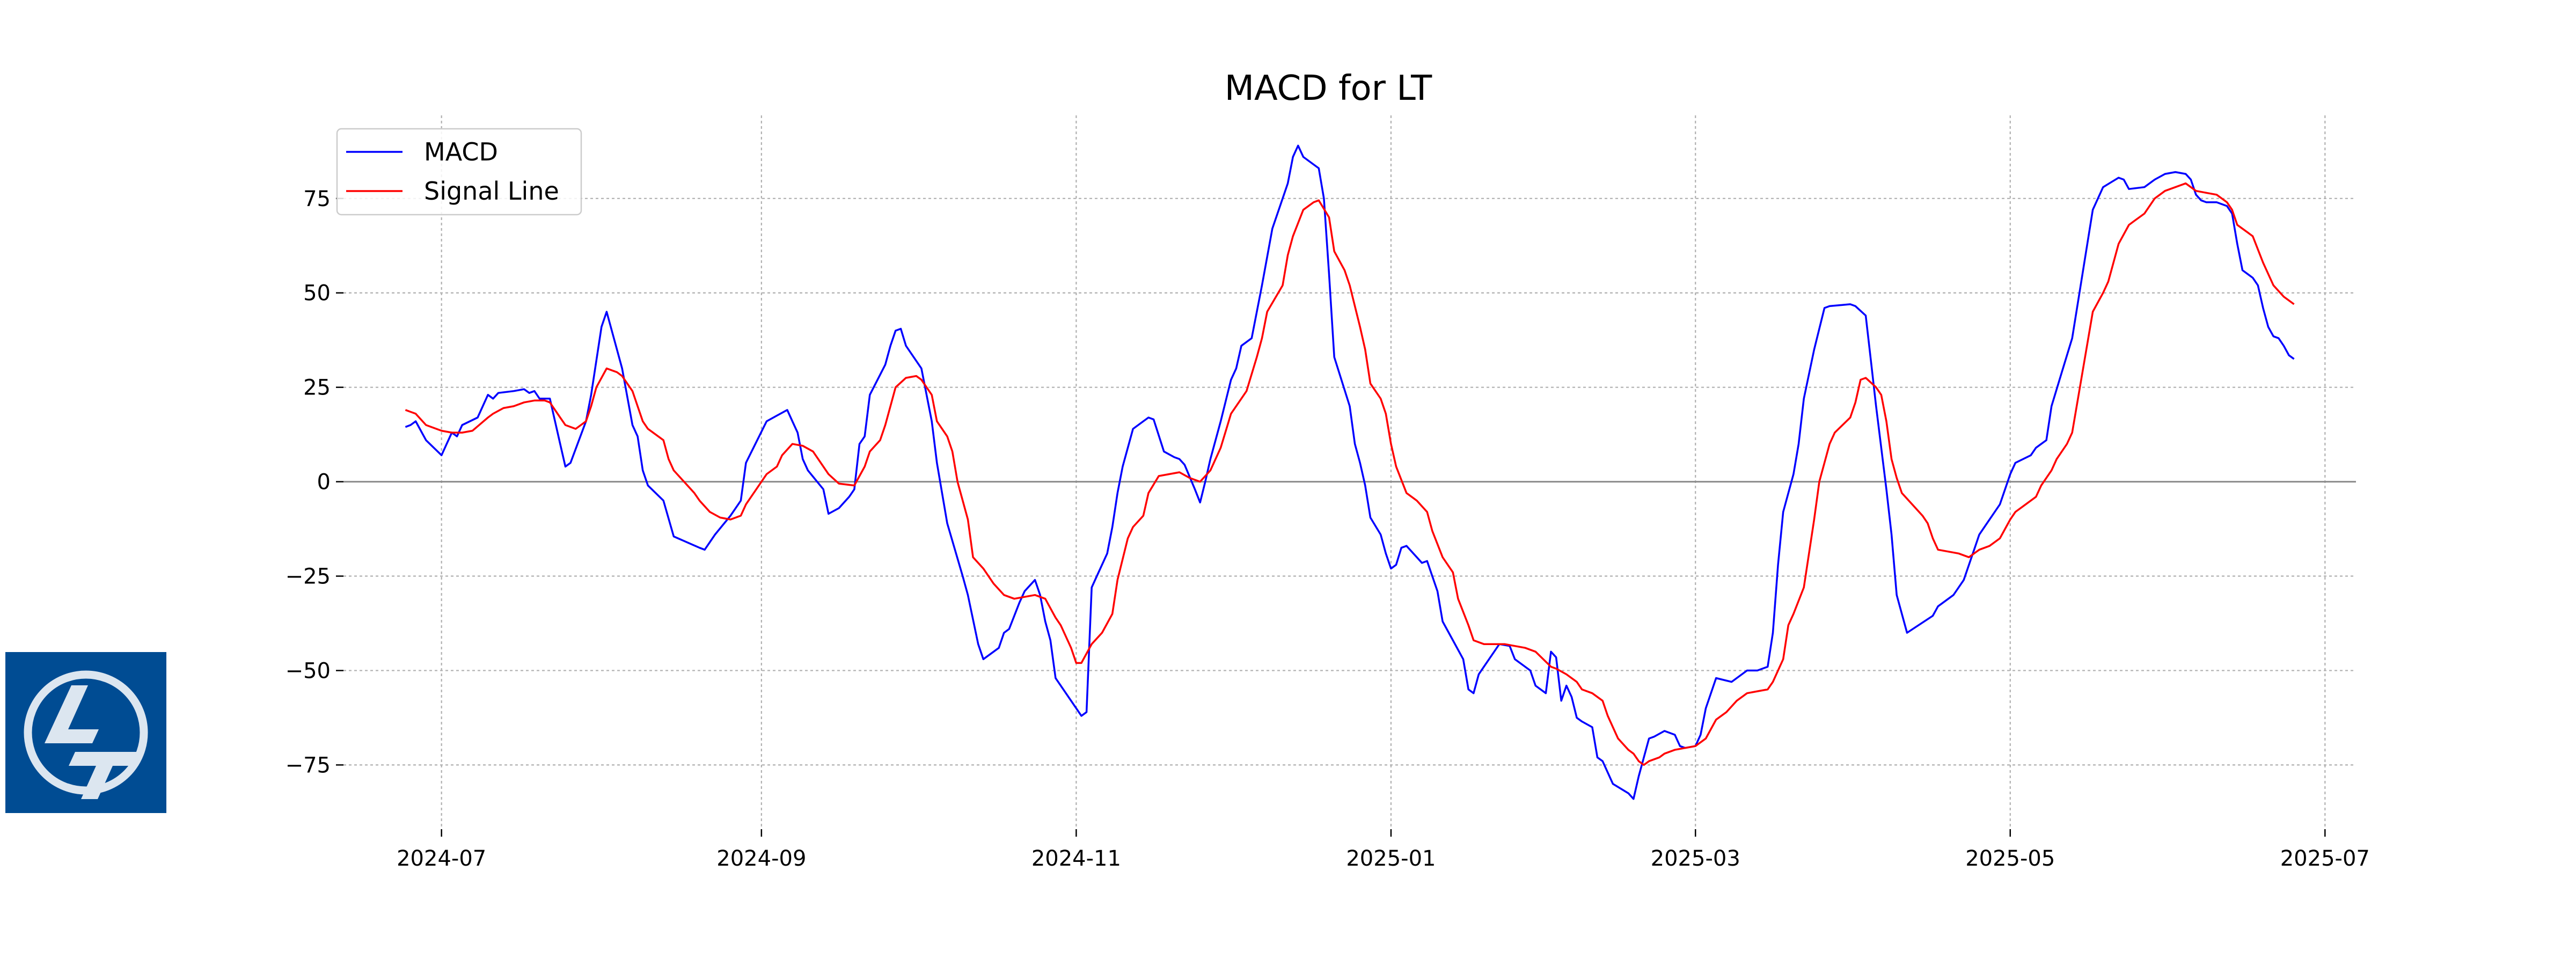 The width and height of the screenshot is (2576, 966). I want to click on y-tick-label: 50, so click(317, 293).